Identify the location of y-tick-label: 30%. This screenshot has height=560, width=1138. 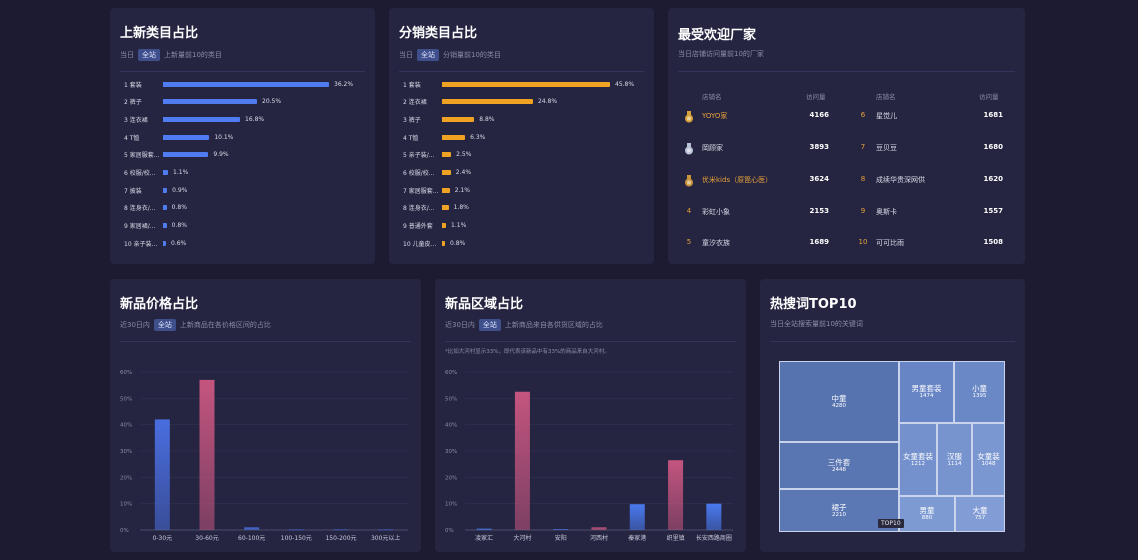
(126, 452).